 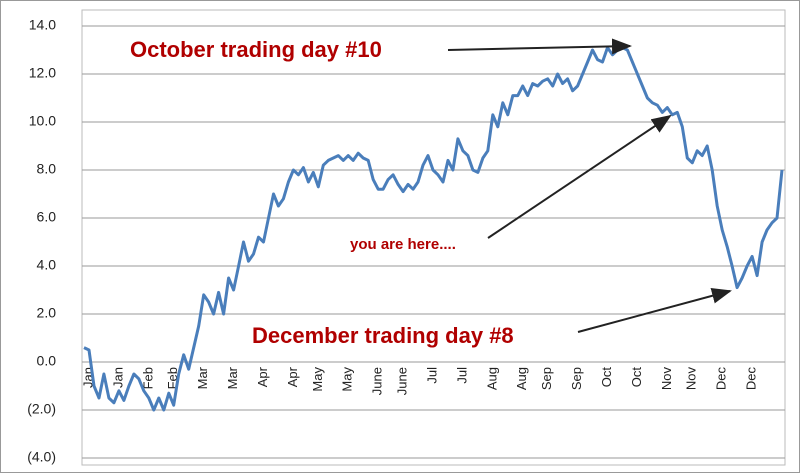 What do you see at coordinates (42, 73) in the screenshot?
I see `y-tick-label: 12.0` at bounding box center [42, 73].